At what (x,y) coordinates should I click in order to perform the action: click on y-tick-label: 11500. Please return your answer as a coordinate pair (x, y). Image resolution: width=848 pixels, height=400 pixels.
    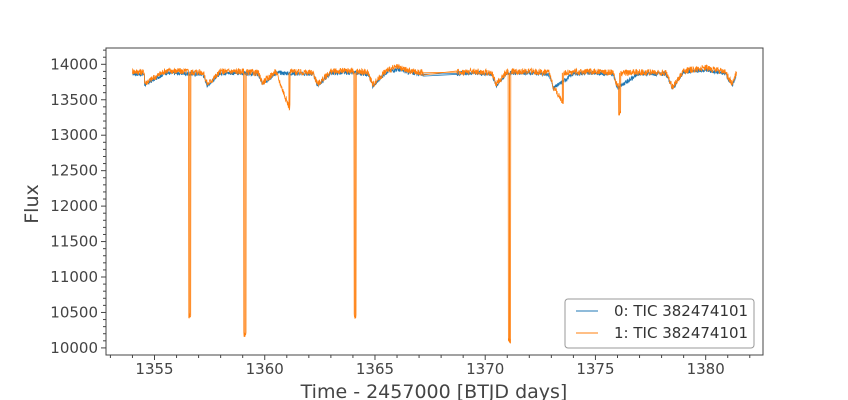
    Looking at the image, I should click on (74, 242).